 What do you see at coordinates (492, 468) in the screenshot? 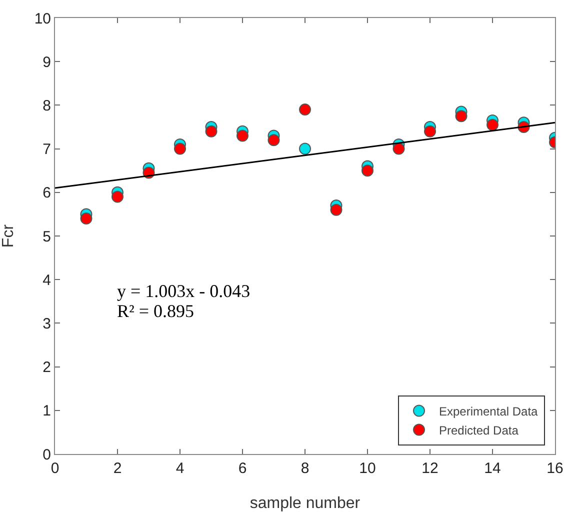
I see `x-tick-label: 14` at bounding box center [492, 468].